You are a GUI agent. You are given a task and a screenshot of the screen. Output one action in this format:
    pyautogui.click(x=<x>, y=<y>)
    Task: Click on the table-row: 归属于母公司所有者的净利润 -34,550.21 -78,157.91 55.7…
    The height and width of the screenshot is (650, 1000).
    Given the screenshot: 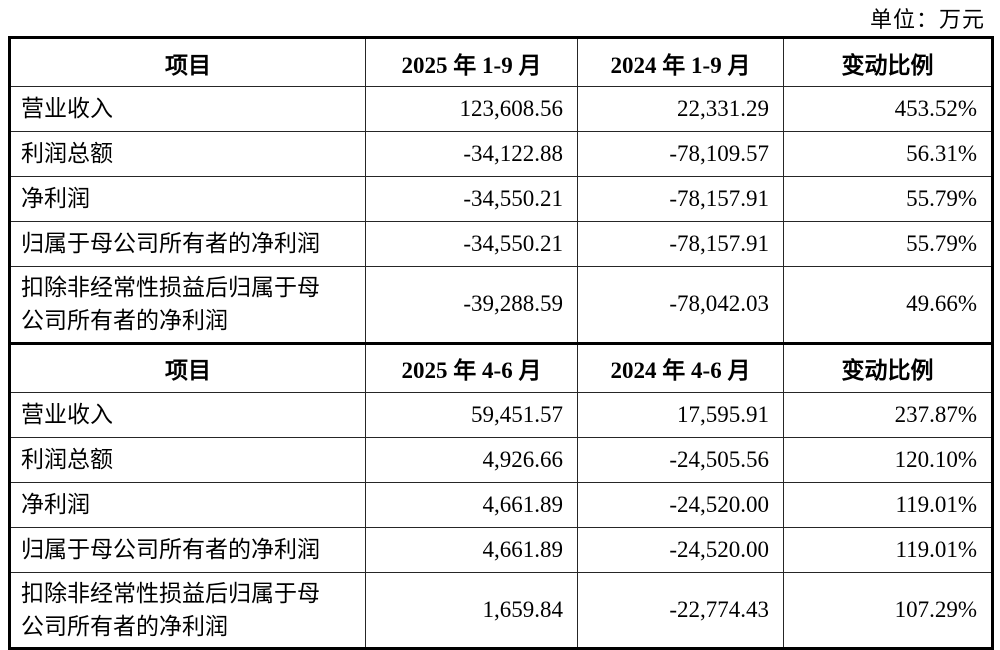 What is the action you would take?
    pyautogui.click(x=501, y=244)
    